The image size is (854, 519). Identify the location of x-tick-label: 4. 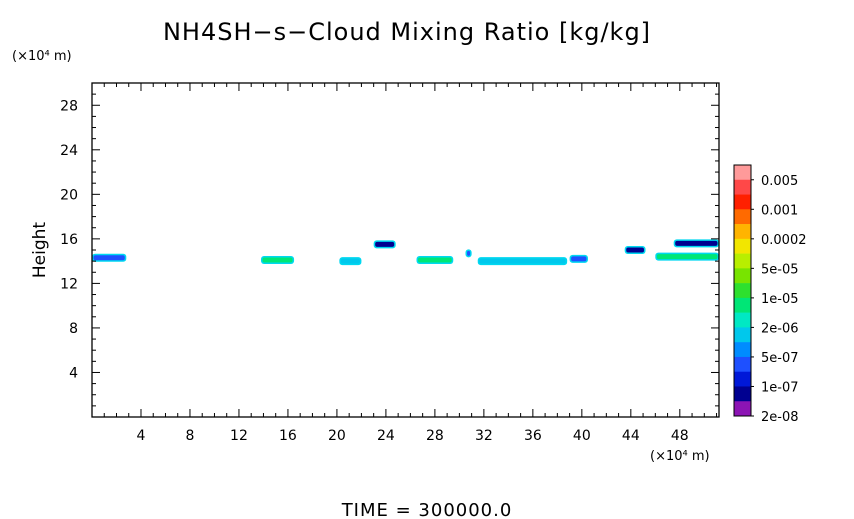
(141, 436).